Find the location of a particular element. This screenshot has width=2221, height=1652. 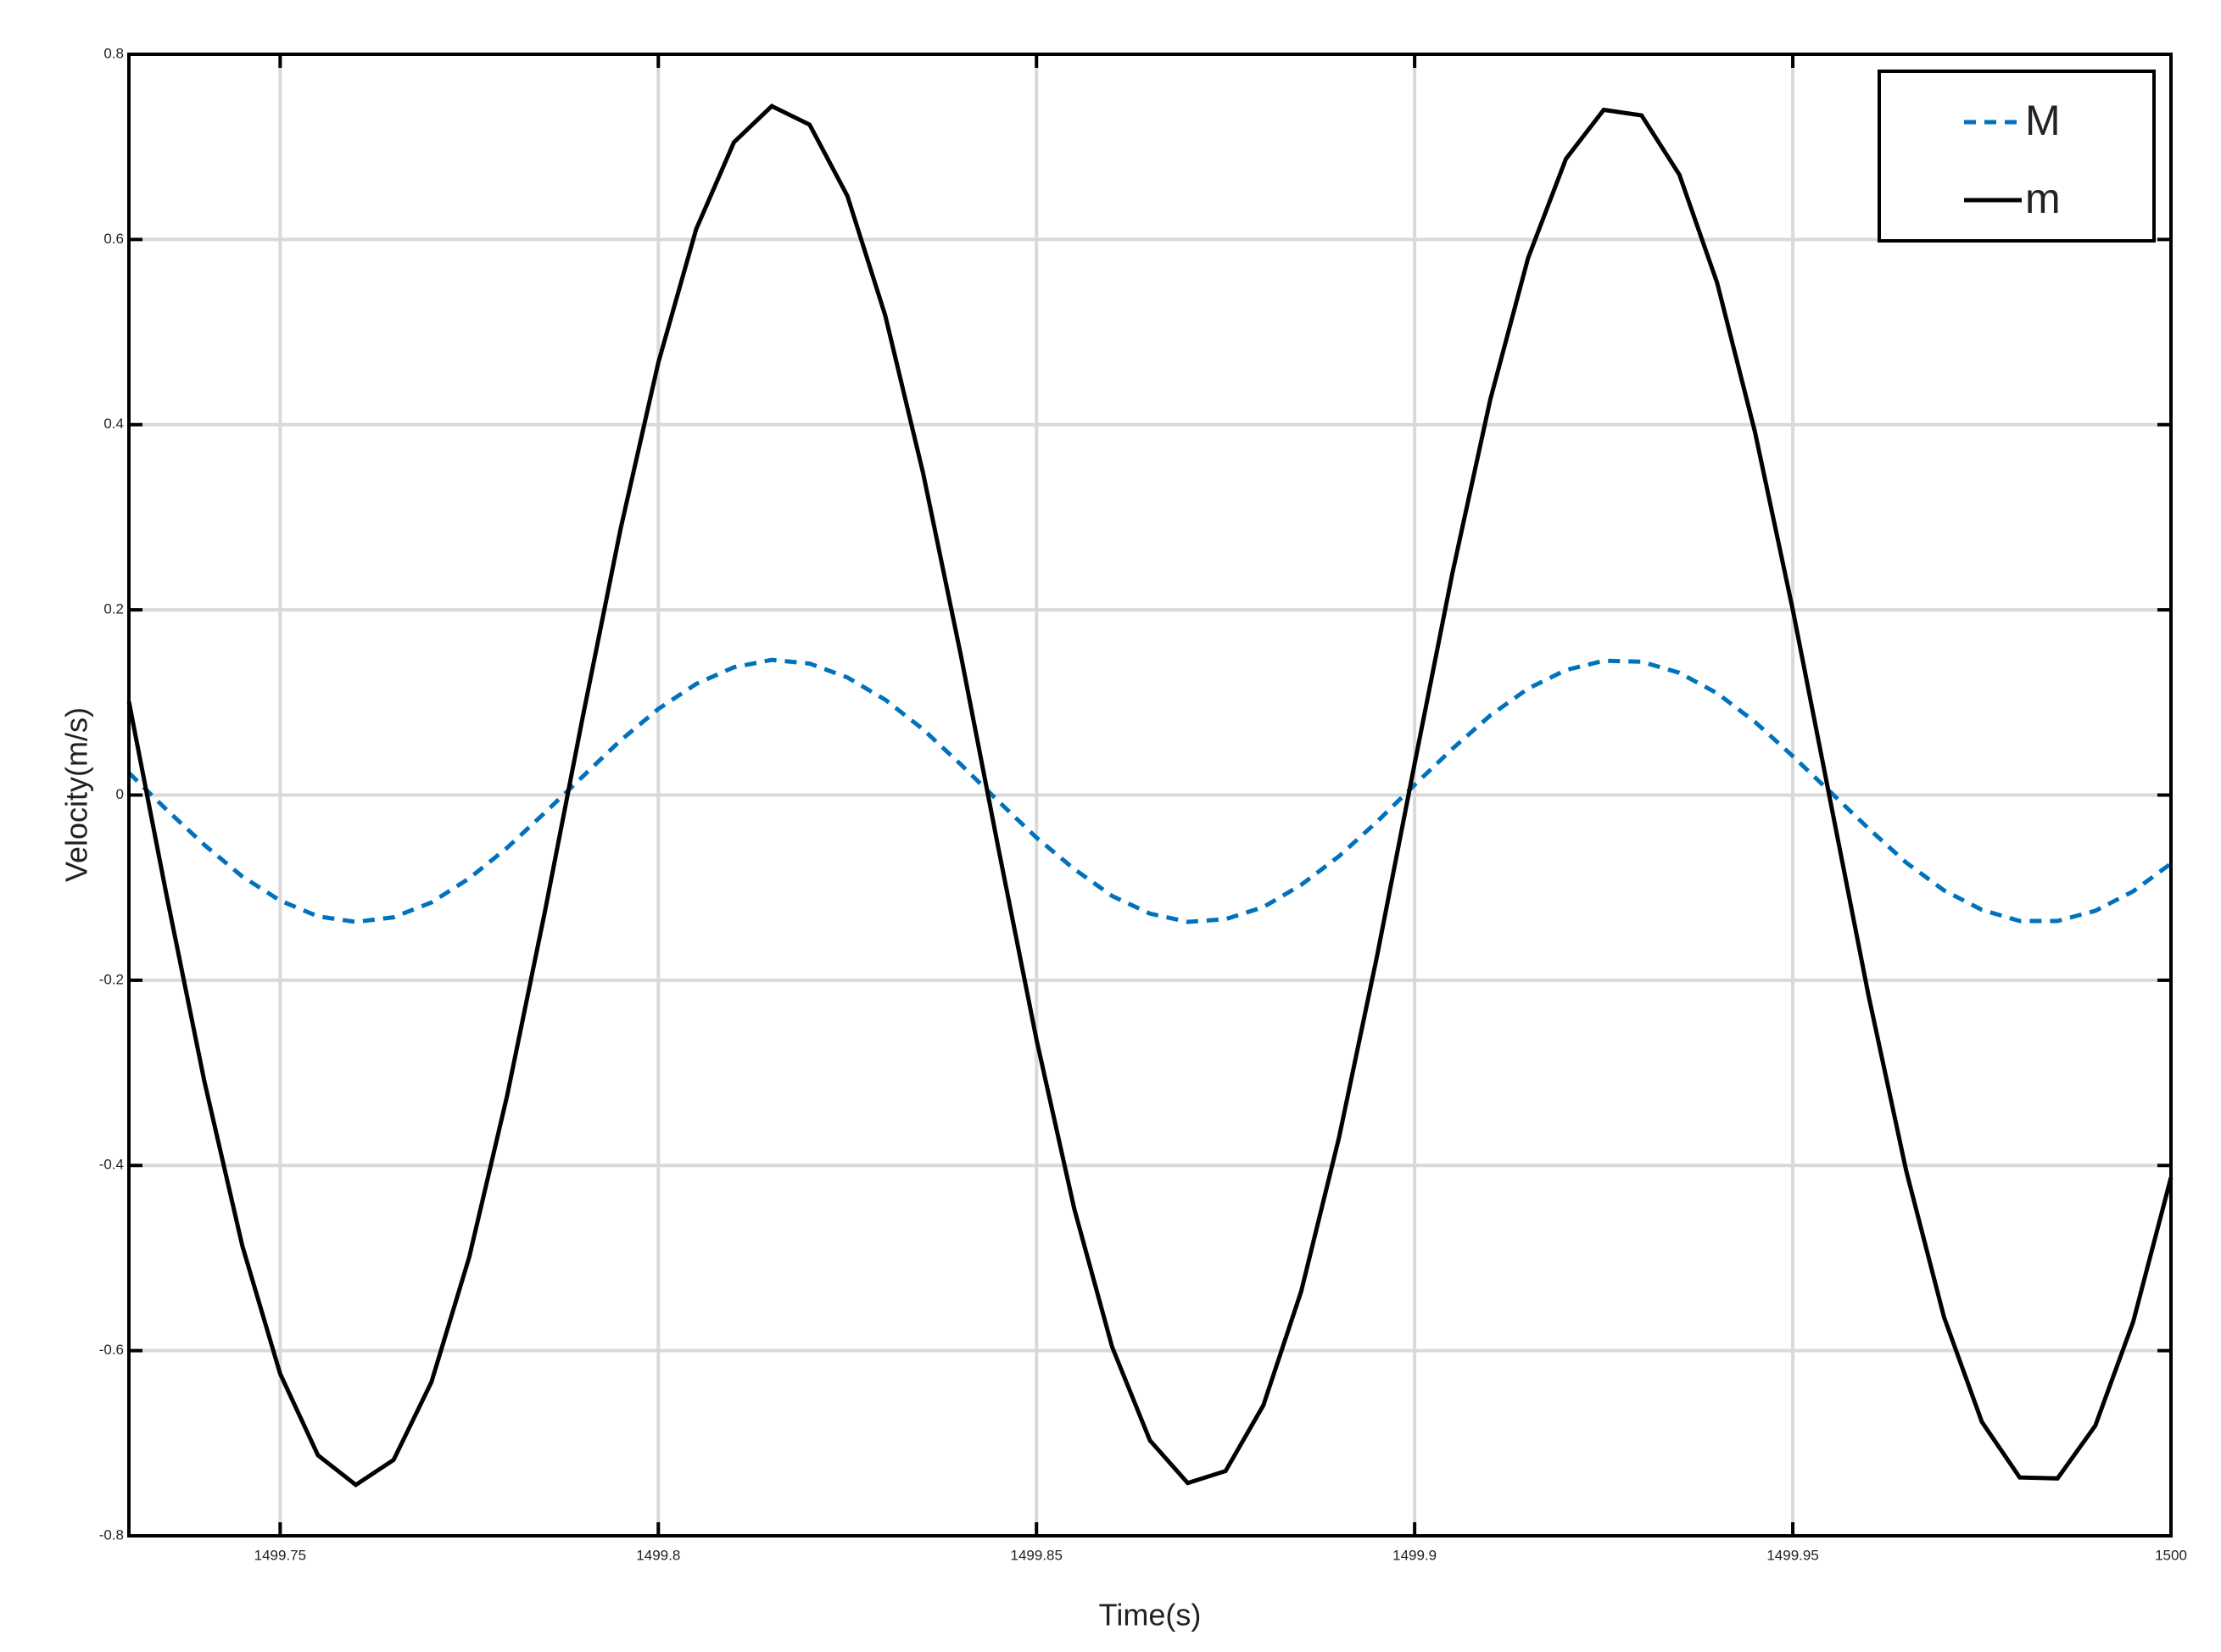

x-tick-label: 1499.95 is located at coordinates (1792, 1555).